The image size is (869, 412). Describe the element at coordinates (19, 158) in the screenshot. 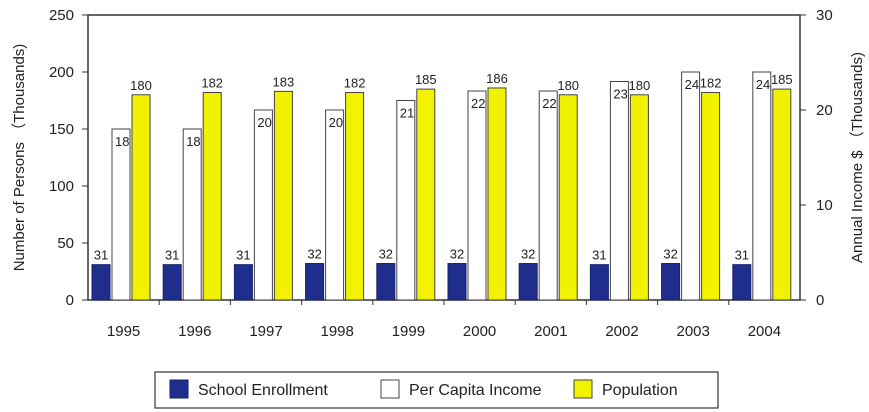

I see `left-axis-title: Number of Persons （Thousands)` at that location.